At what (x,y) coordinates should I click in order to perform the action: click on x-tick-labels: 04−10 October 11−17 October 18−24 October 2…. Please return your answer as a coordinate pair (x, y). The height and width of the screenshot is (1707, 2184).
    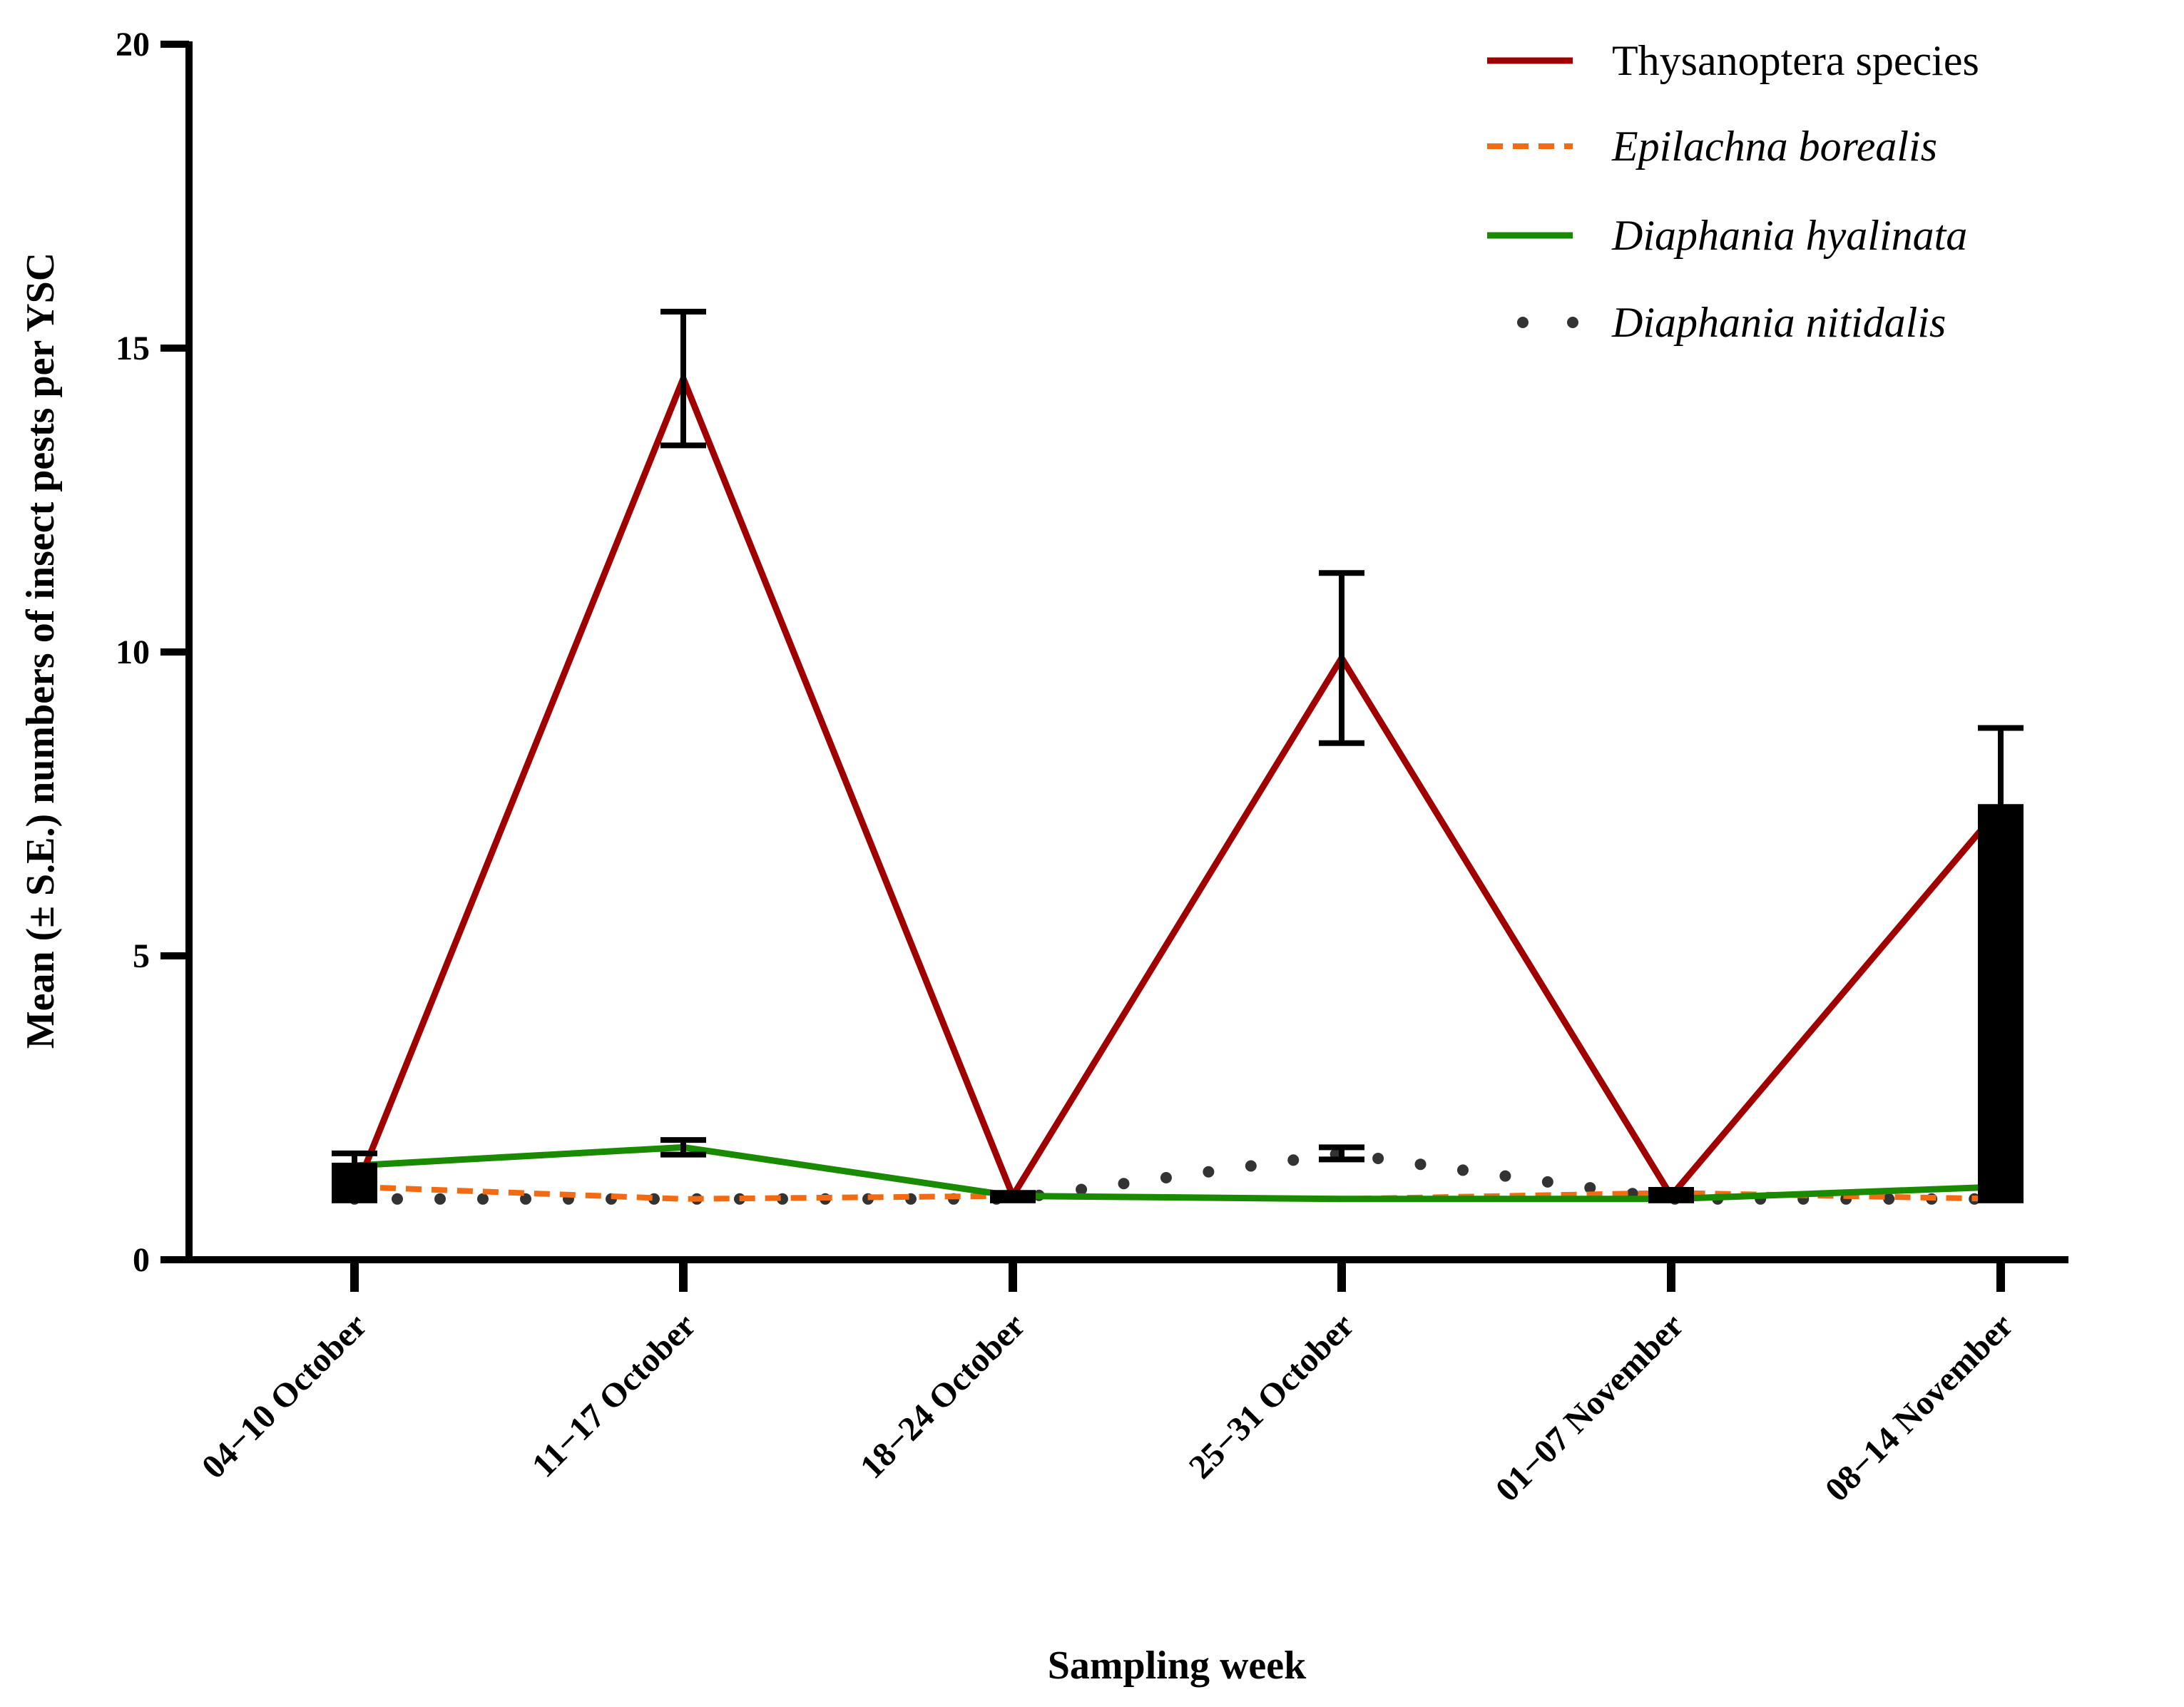
    Looking at the image, I should click on (1108, 1384).